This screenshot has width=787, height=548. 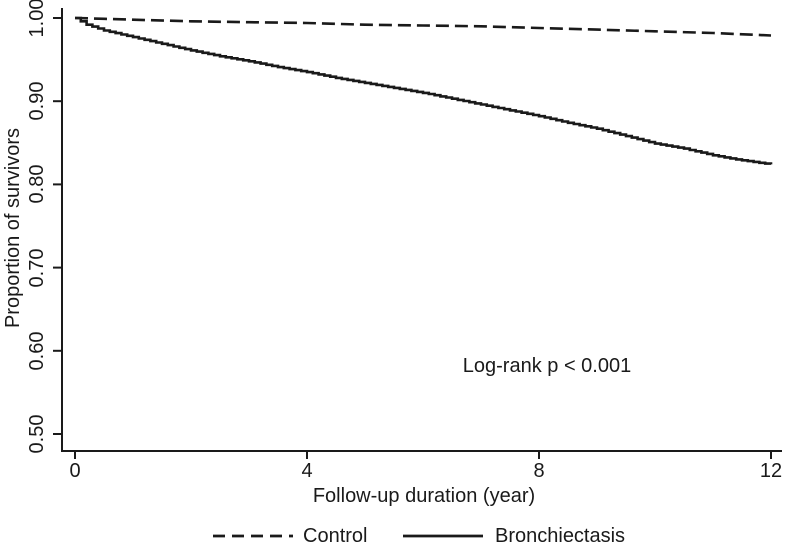 What do you see at coordinates (37, 268) in the screenshot?
I see `y-tick-label: 0.70` at bounding box center [37, 268].